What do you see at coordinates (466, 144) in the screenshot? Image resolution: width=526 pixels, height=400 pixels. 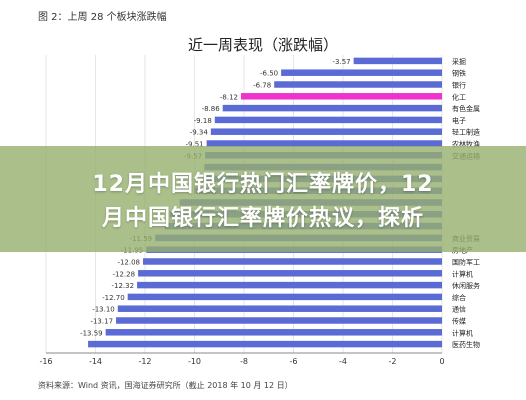 I see `category-label: 农林牧渔` at bounding box center [466, 144].